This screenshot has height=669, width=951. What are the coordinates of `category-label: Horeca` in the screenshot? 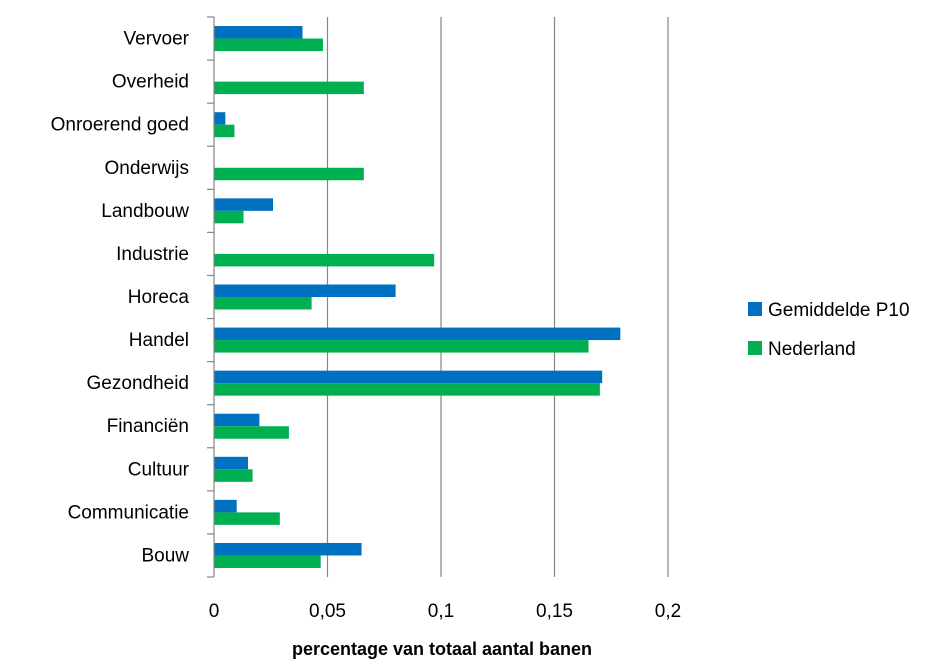 It's located at (159, 297).